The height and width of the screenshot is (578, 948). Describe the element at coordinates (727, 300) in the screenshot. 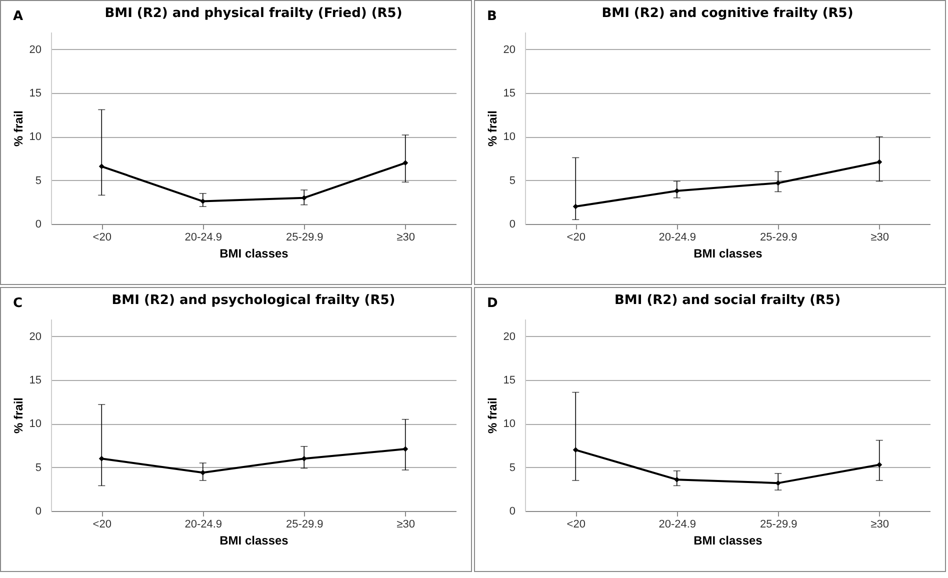

I see `chart-title: BMI (R2) and social frailty (R5)` at that location.